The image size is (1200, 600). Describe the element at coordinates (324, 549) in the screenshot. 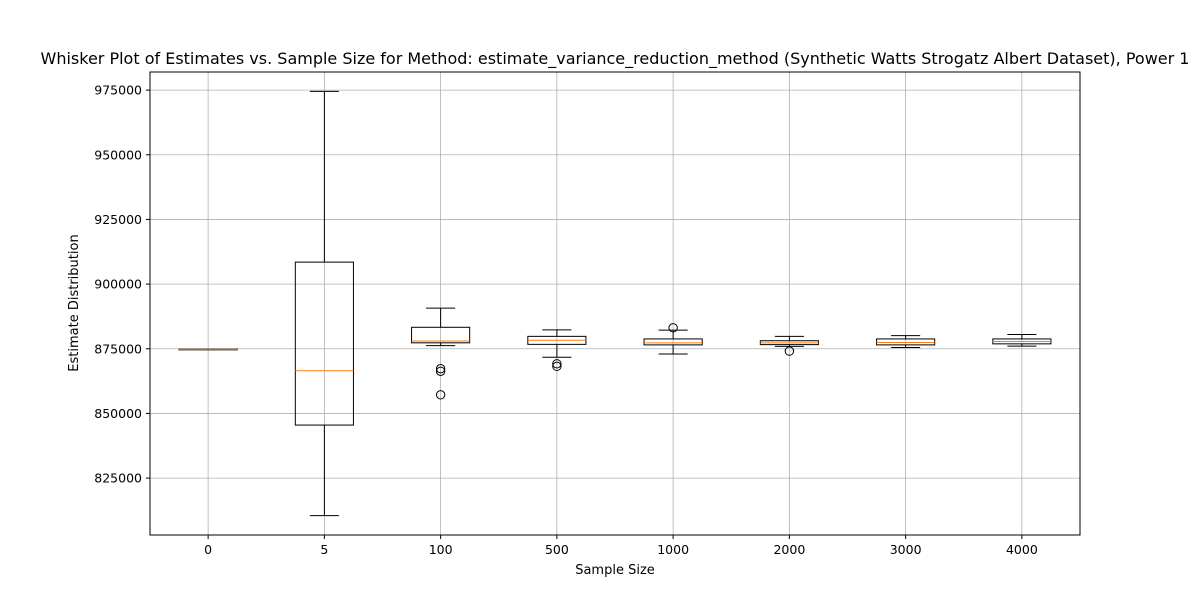

I see `x-tick-label: 5` at that location.